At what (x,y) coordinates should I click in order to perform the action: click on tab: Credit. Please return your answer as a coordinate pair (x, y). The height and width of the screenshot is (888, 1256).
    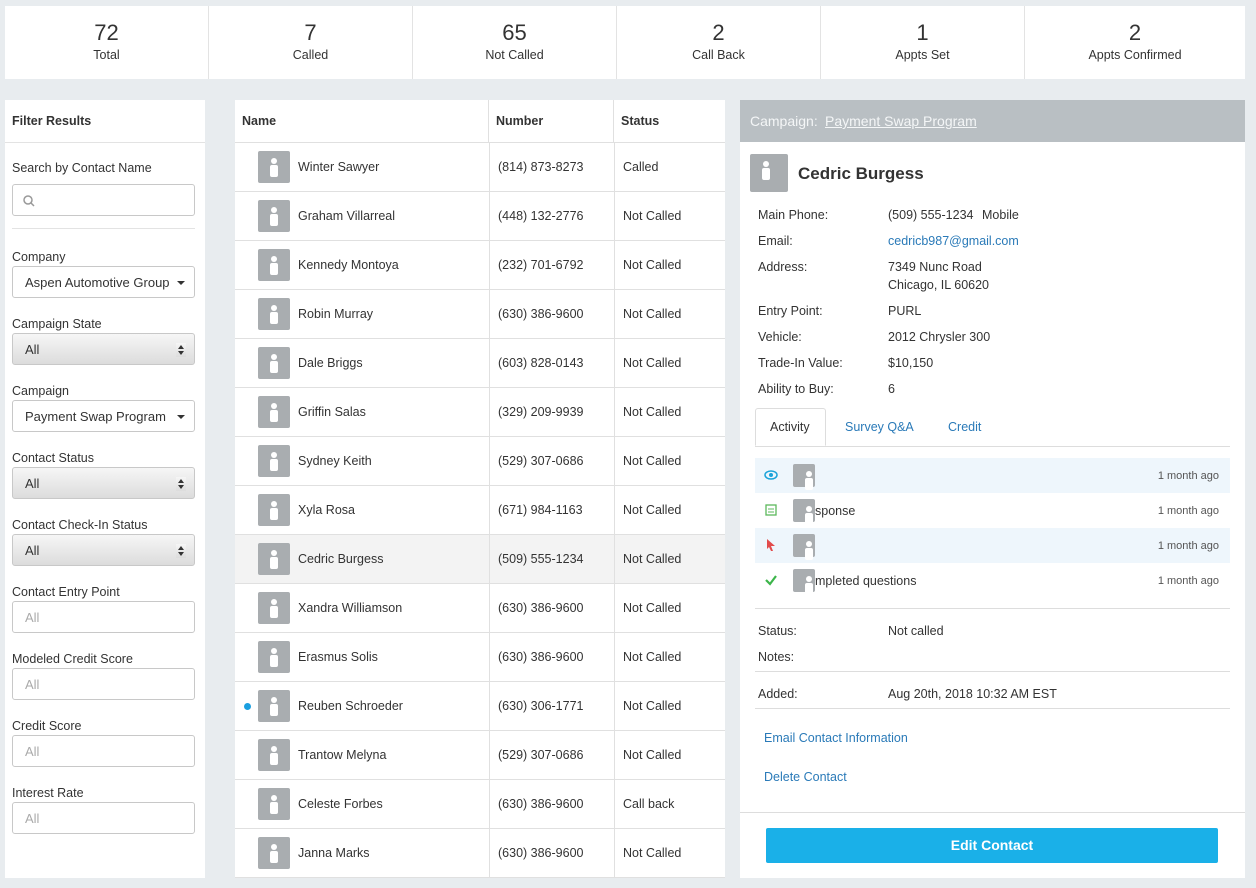
    Looking at the image, I should click on (965, 427).